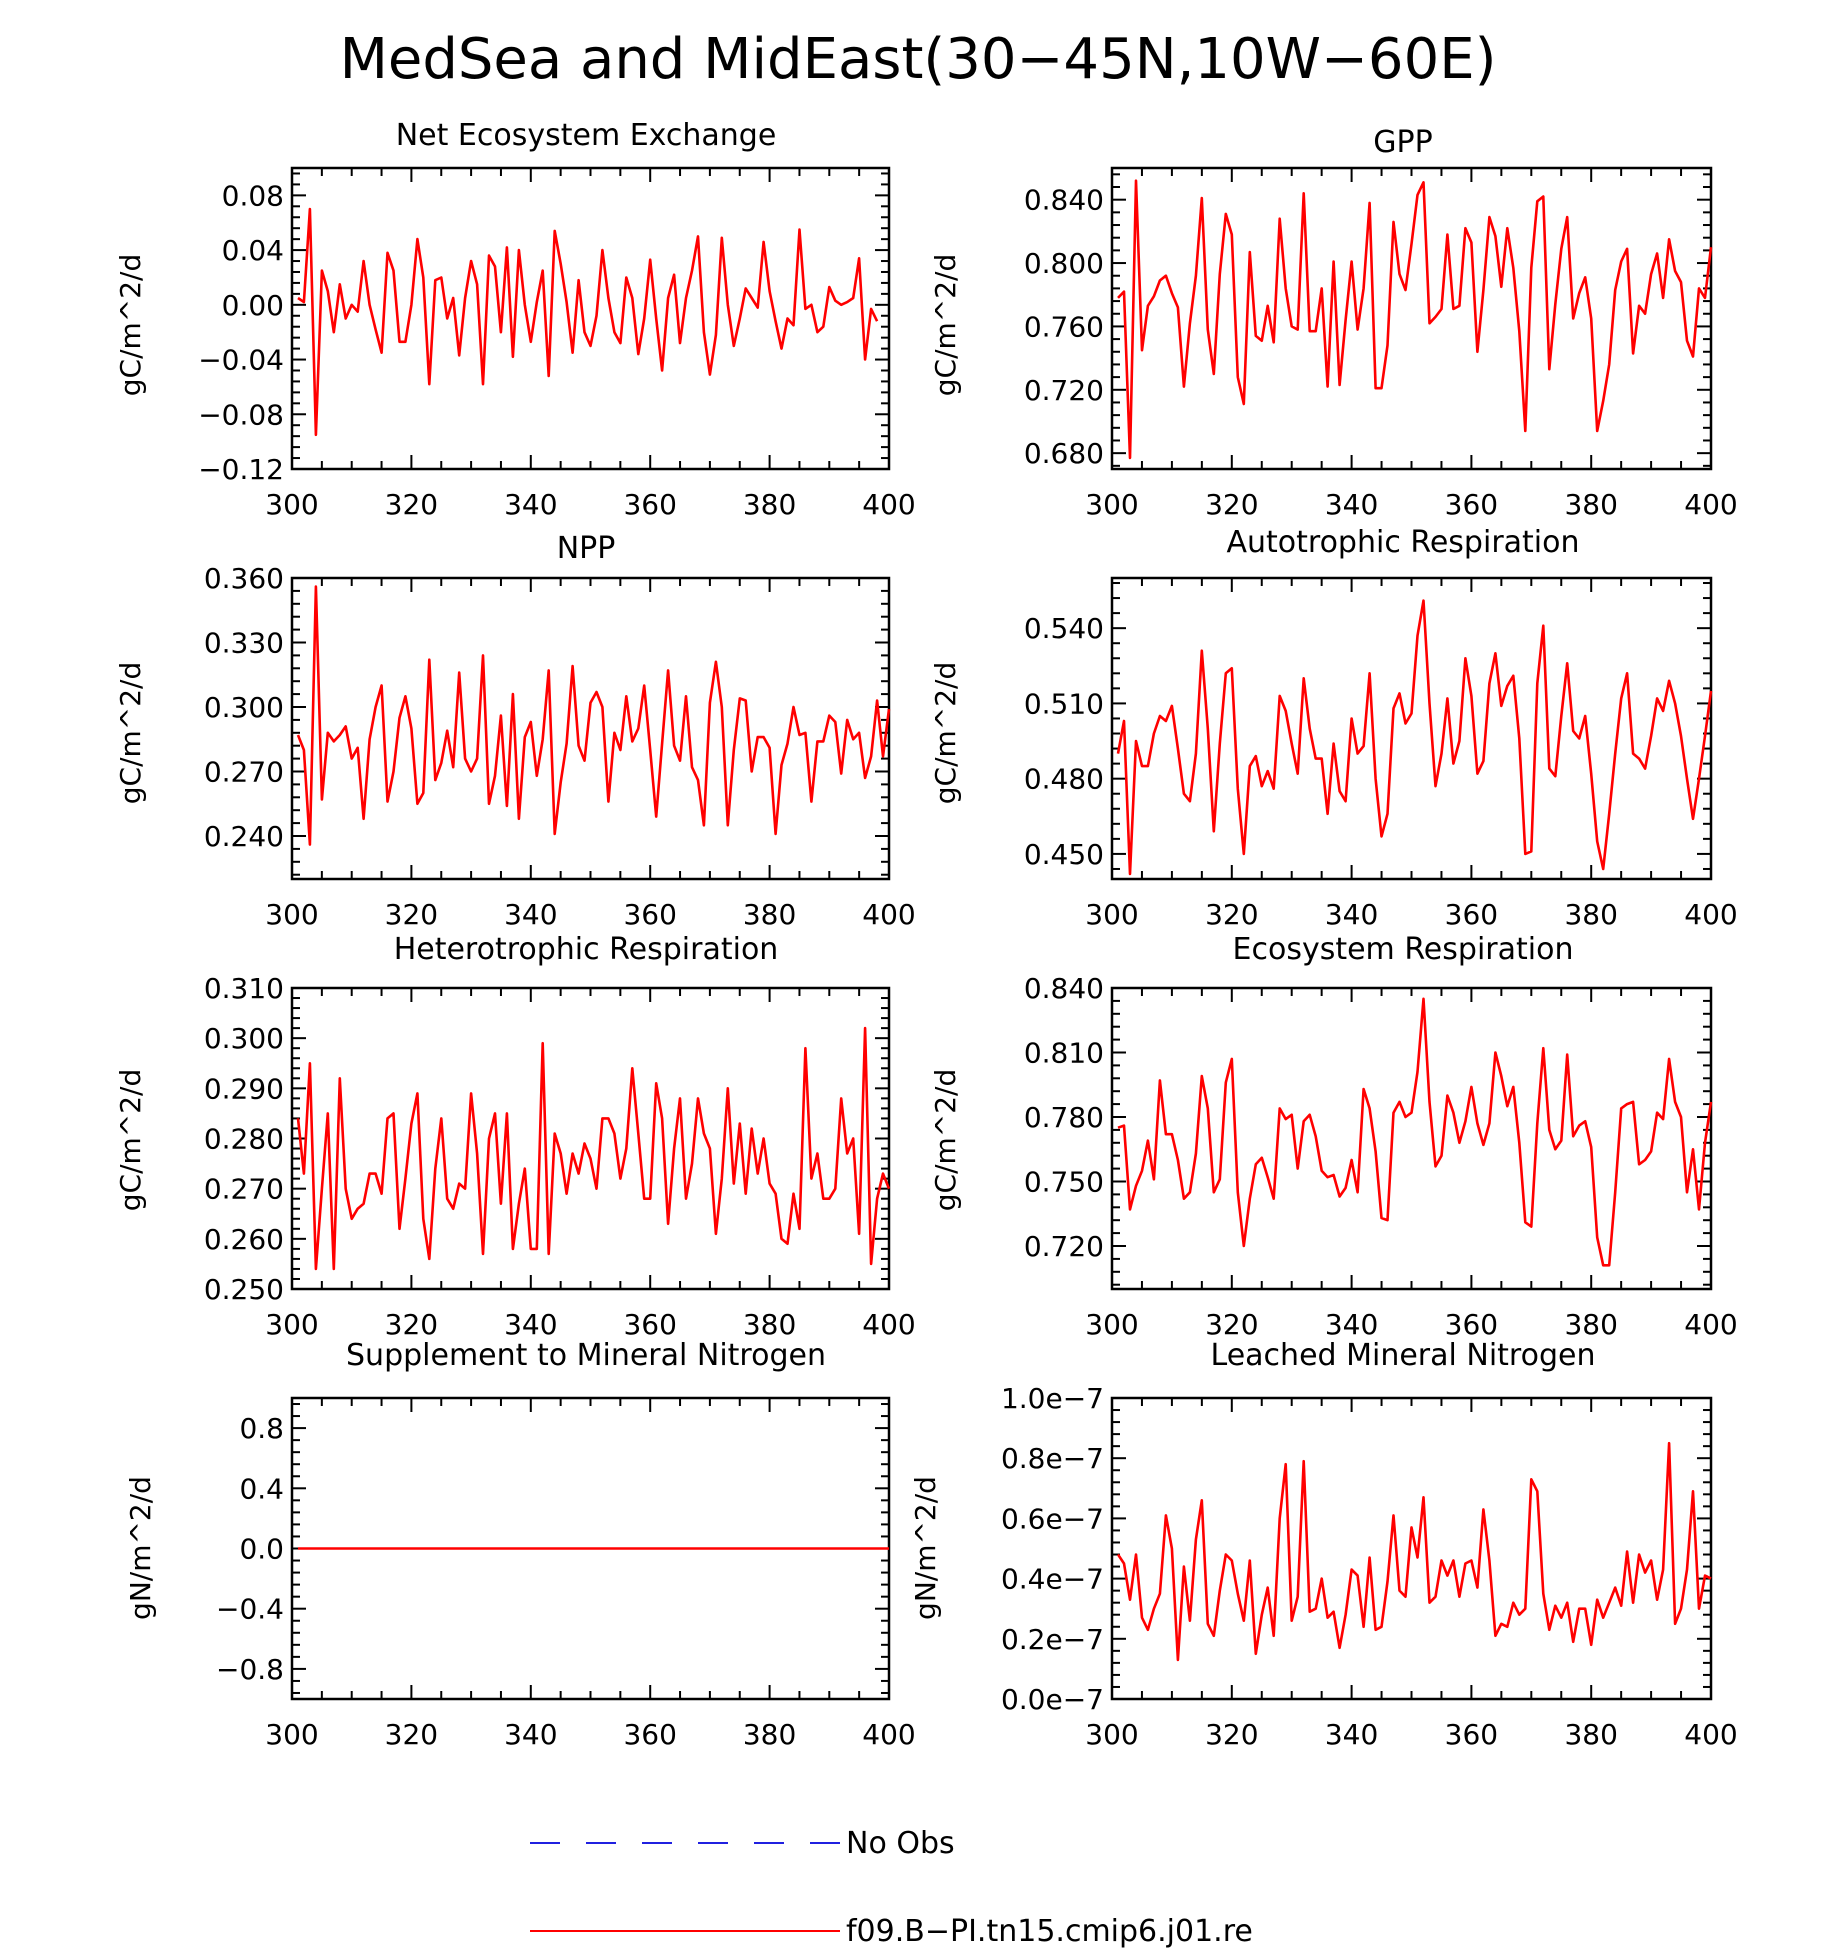 The width and height of the screenshot is (1836, 1948). Describe the element at coordinates (1052, 1639) in the screenshot. I see `y-tick-label: 0.2e−7` at that location.